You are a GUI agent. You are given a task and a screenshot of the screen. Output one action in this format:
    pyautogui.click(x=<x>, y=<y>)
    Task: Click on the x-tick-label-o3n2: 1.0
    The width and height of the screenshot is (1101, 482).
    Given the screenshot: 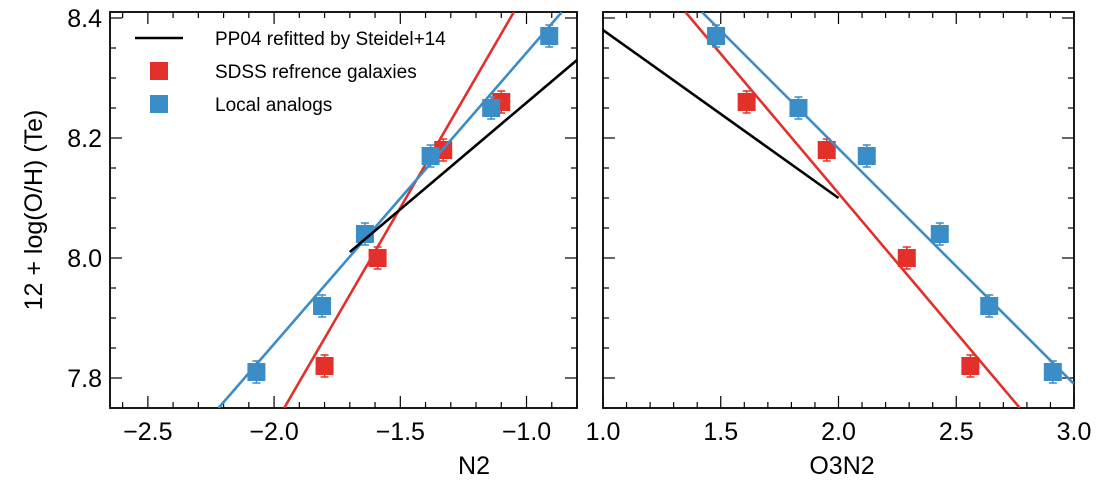 What is the action you would take?
    pyautogui.click(x=603, y=432)
    